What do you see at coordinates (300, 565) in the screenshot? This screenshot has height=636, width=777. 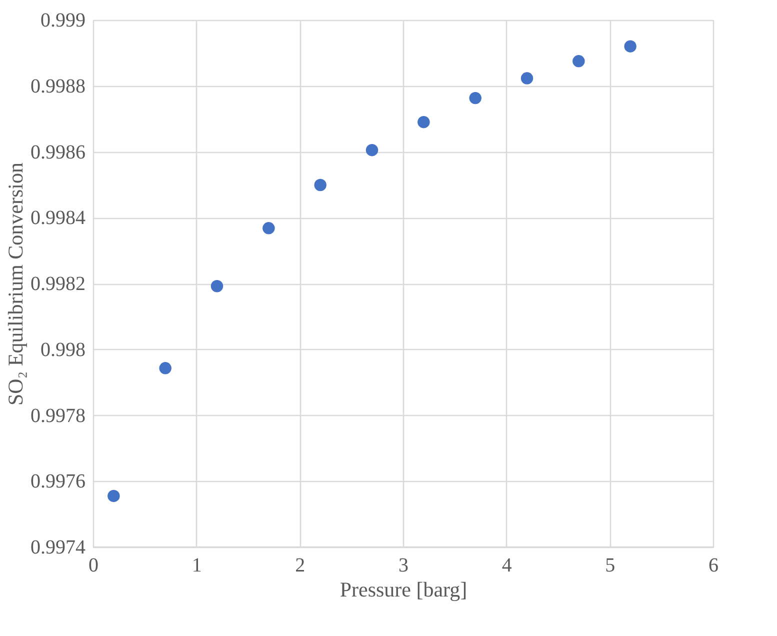 I see `x-tick-label: 2` at bounding box center [300, 565].